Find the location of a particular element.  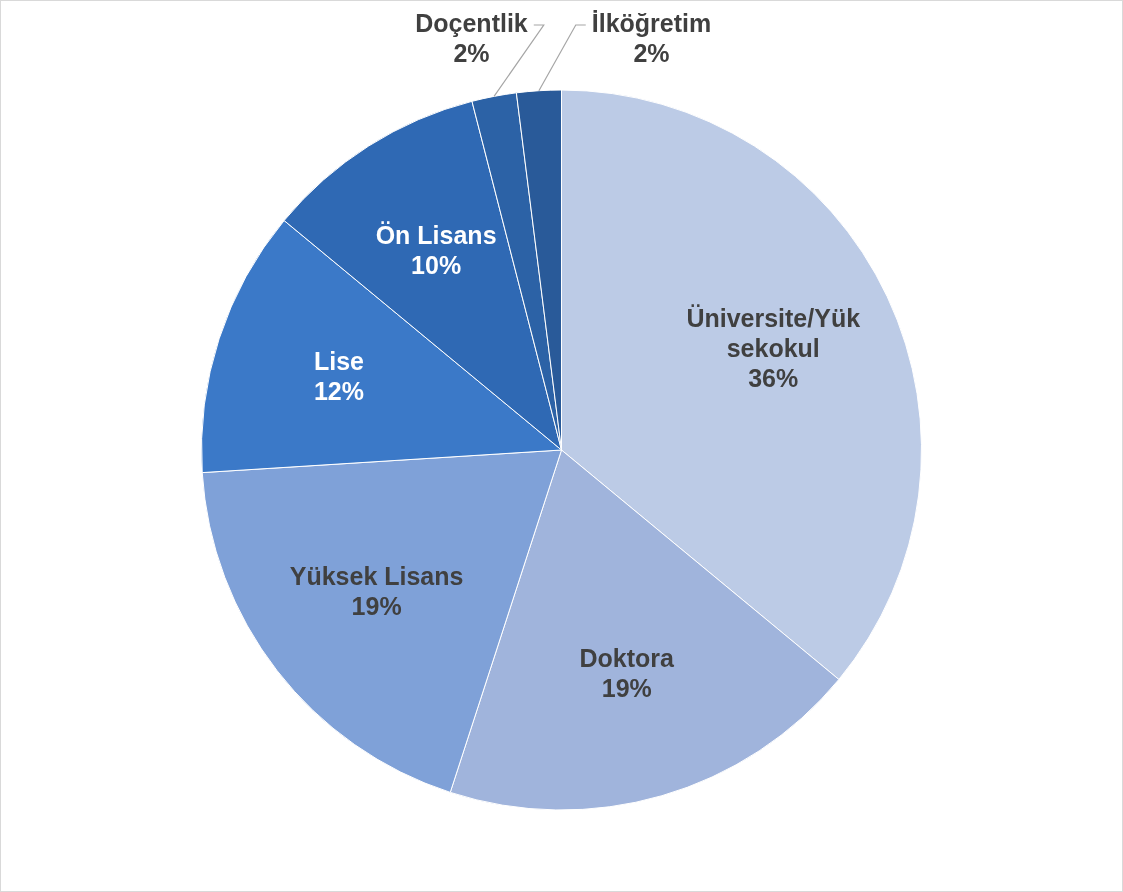

slice-label: Doçentlik is located at coordinates (471, 22).